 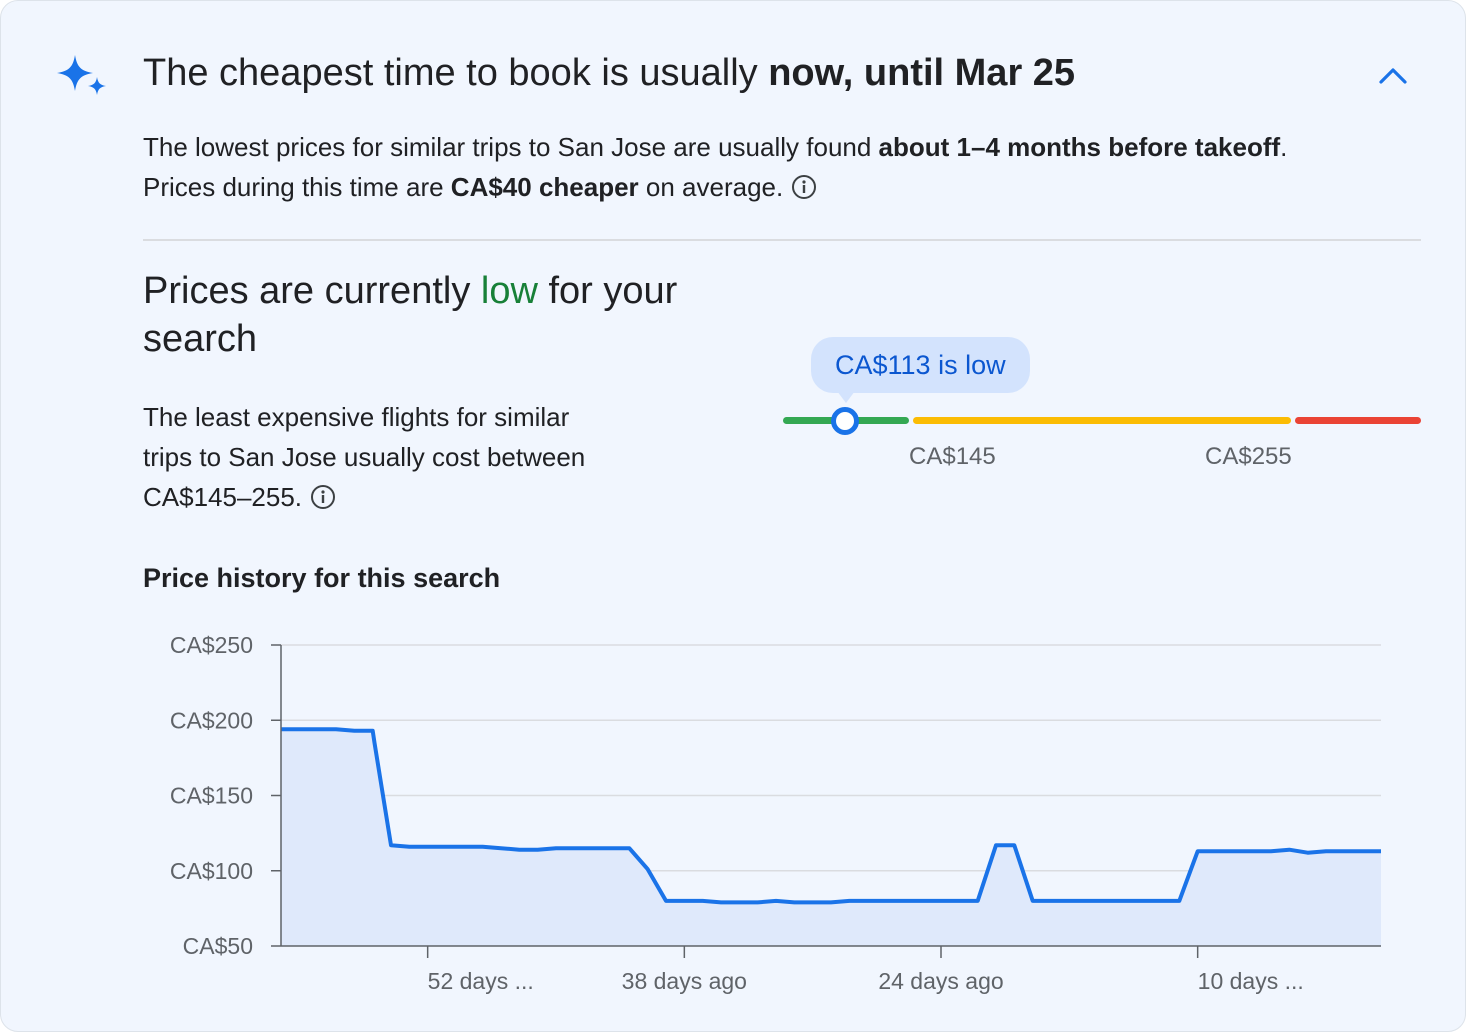 I want to click on y-tick-label: CA$50, so click(x=218, y=946).